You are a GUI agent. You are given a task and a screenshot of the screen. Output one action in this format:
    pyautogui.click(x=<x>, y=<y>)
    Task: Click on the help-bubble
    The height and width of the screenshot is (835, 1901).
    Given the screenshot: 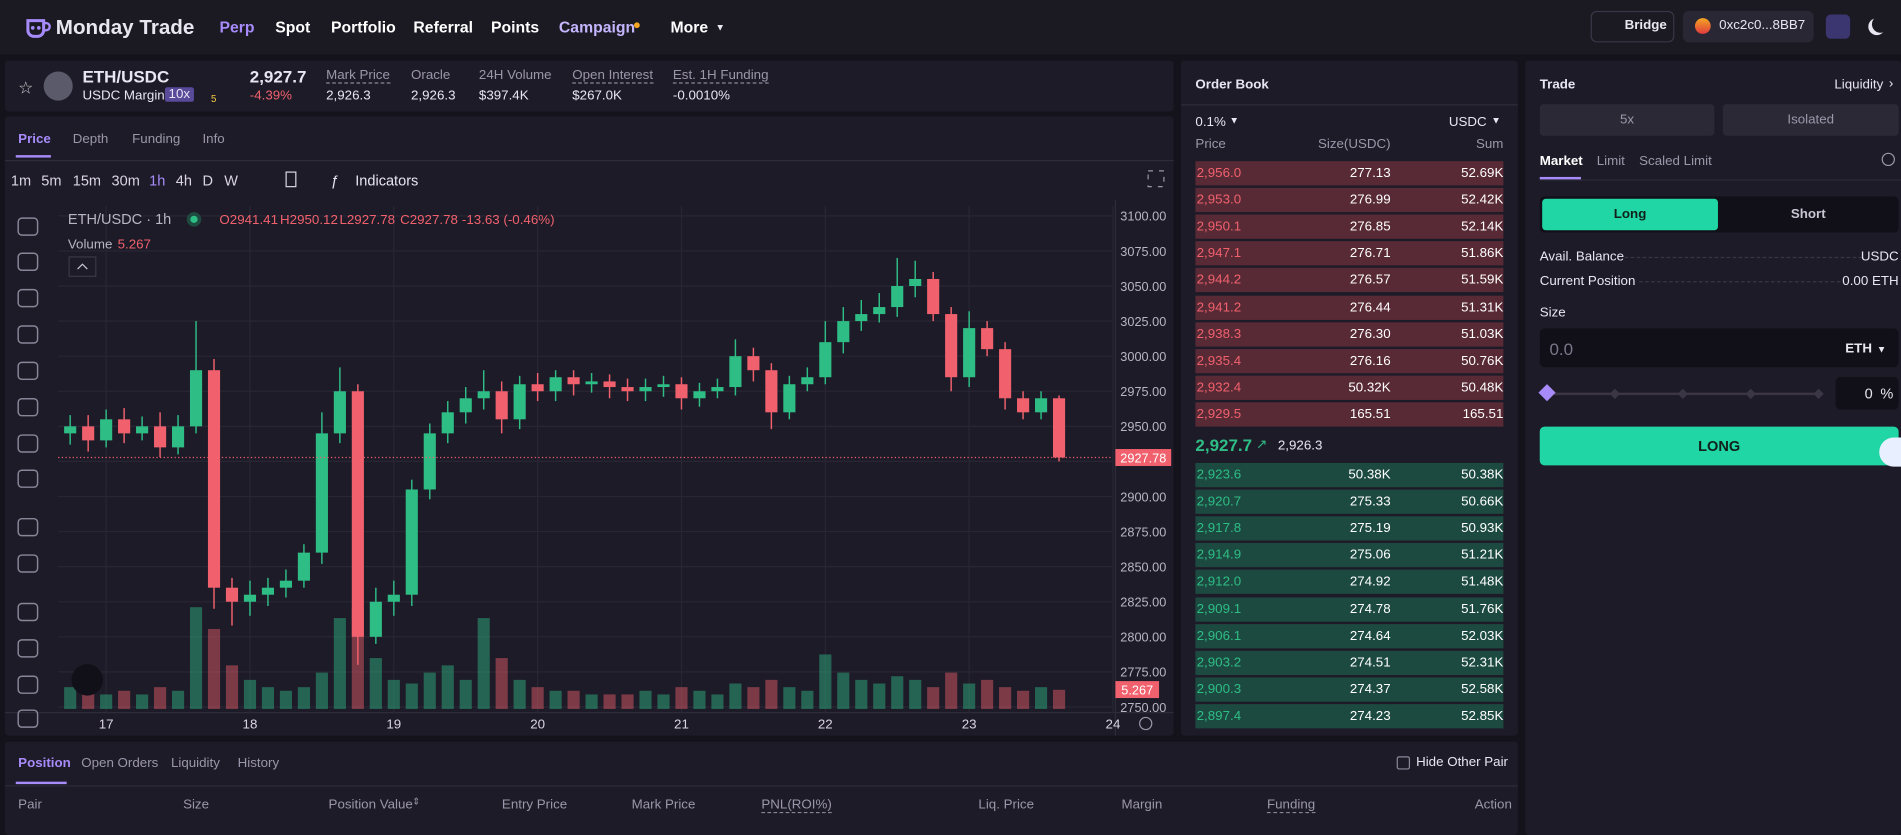 What is the action you would take?
    pyautogui.click(x=1890, y=452)
    